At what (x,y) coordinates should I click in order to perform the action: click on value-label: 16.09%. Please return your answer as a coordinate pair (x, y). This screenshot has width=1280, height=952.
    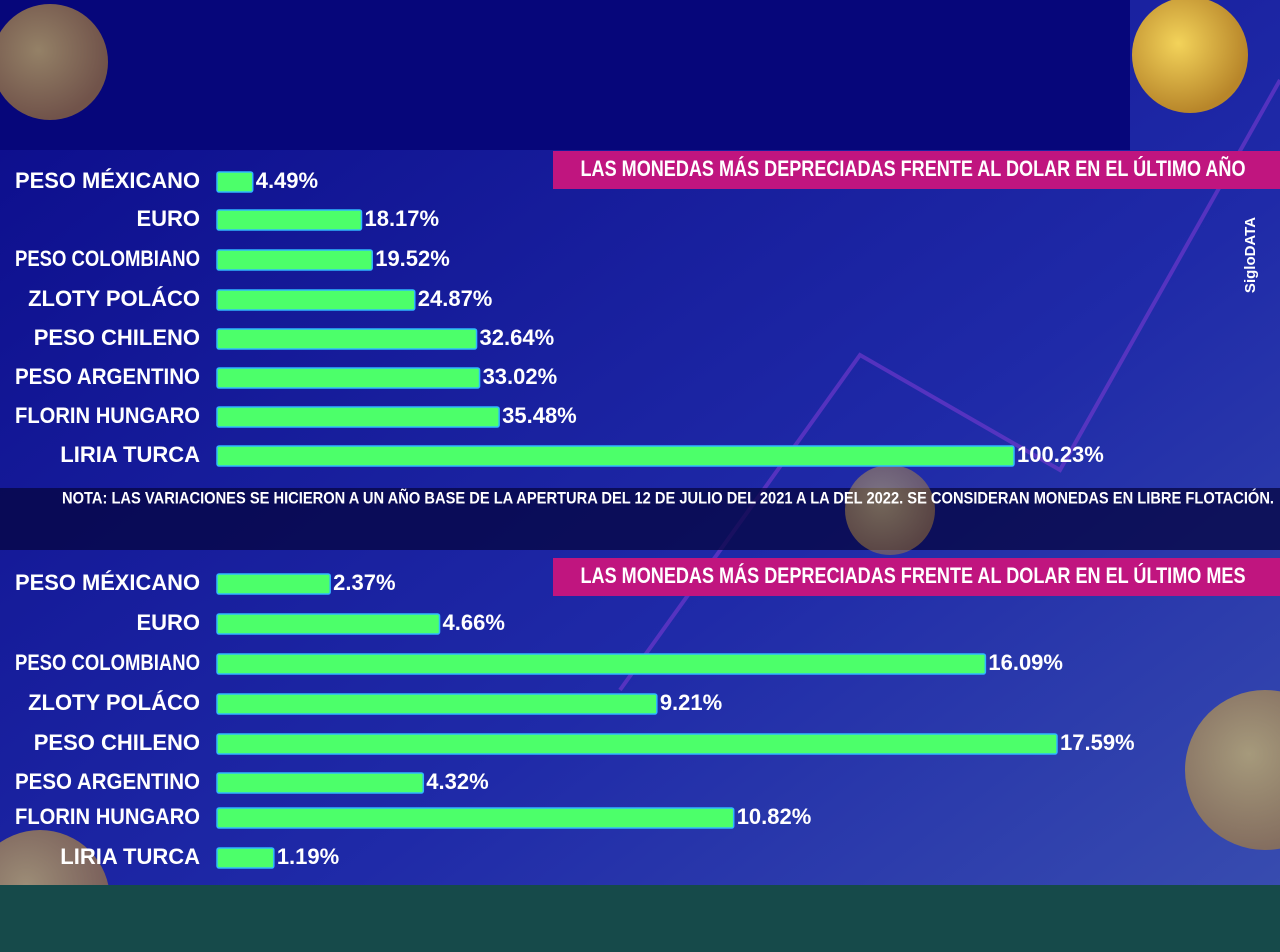
    Looking at the image, I should click on (1025, 662).